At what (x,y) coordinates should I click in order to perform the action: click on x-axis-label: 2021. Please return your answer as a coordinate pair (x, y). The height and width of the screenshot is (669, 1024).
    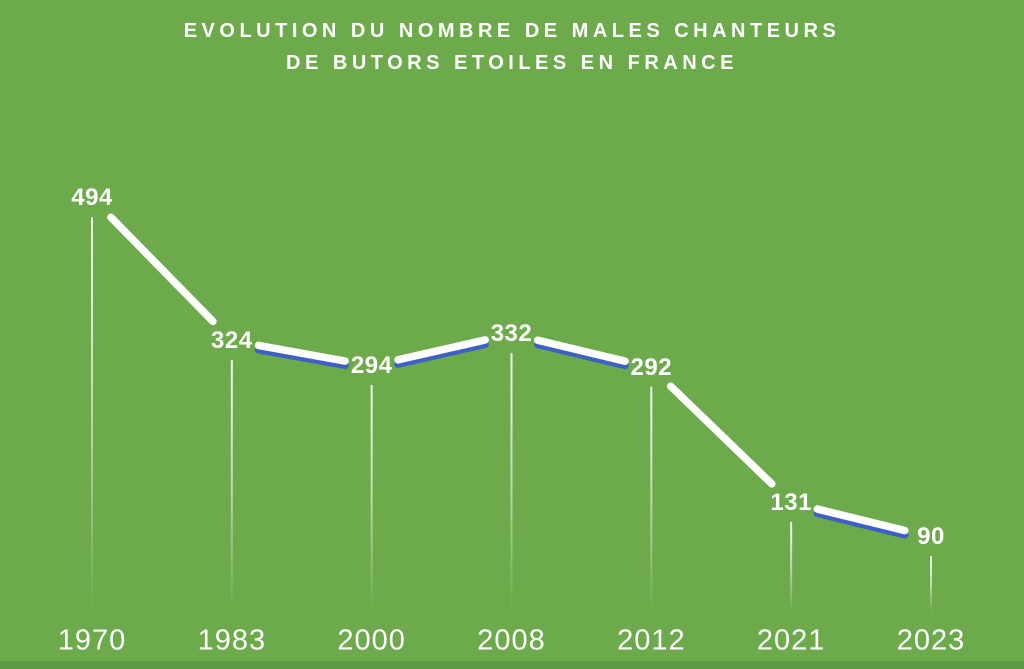
    Looking at the image, I should click on (791, 640).